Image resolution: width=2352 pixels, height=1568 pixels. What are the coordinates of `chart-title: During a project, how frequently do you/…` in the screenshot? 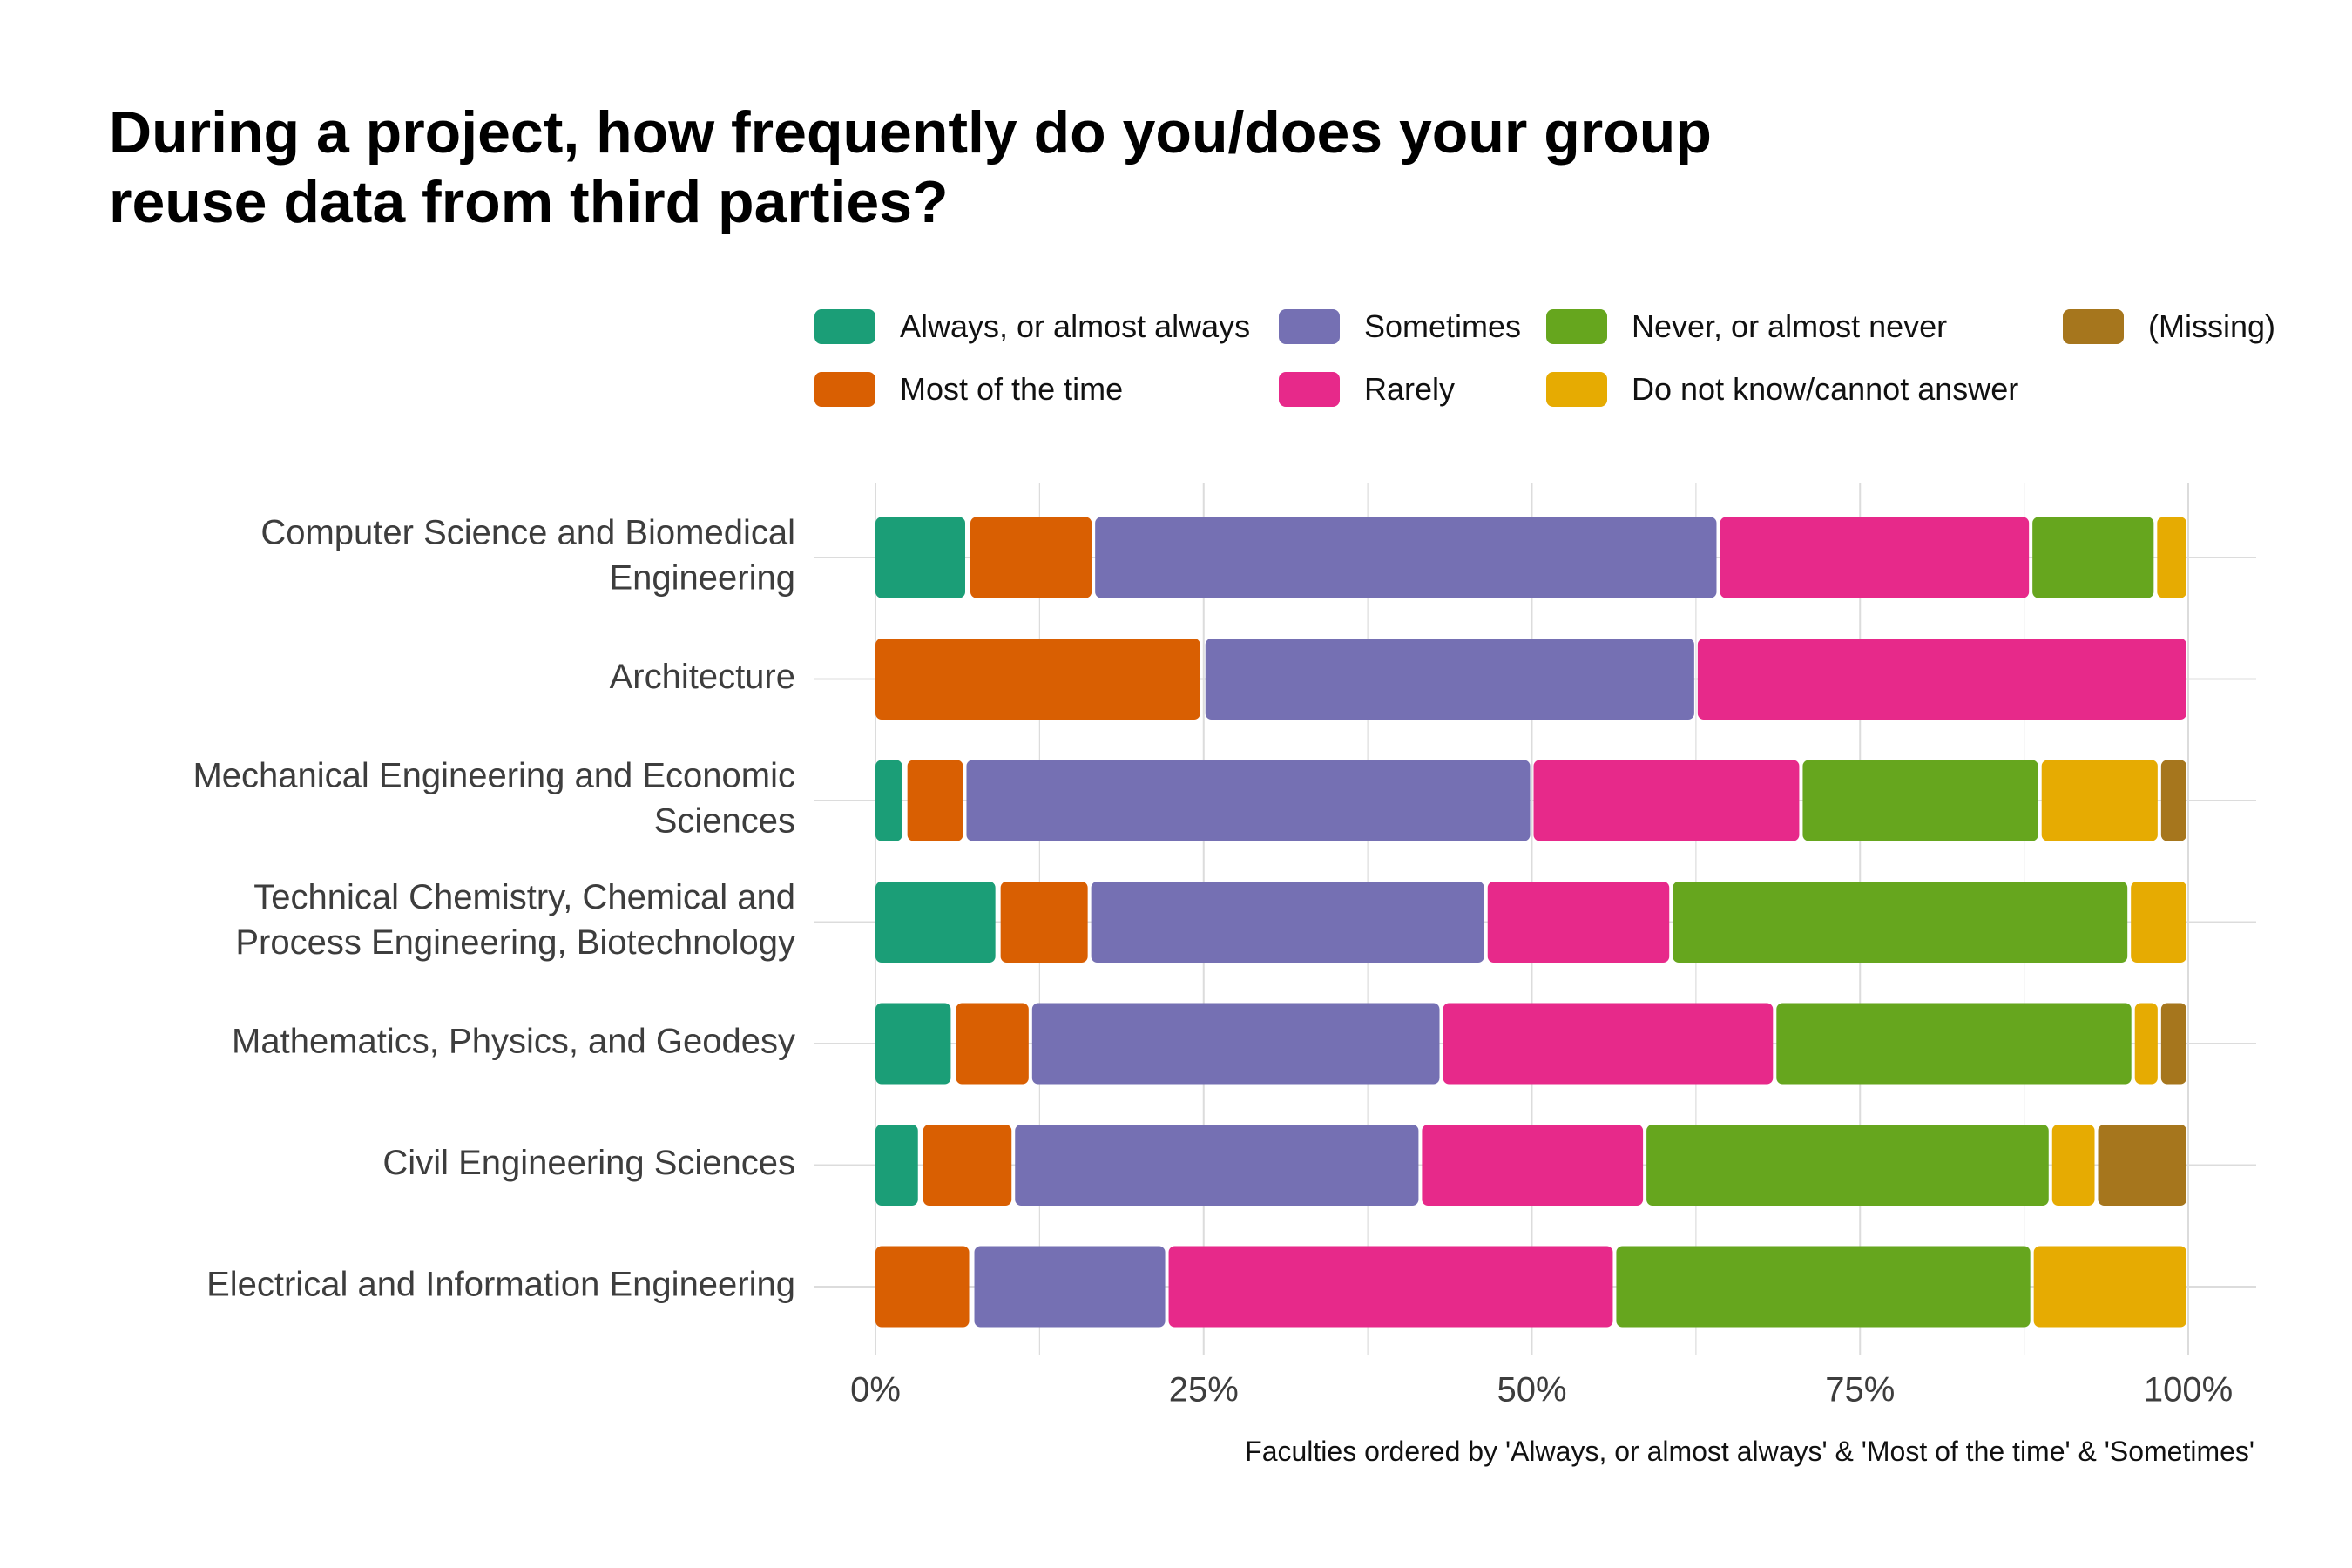 It's located at (1110, 167).